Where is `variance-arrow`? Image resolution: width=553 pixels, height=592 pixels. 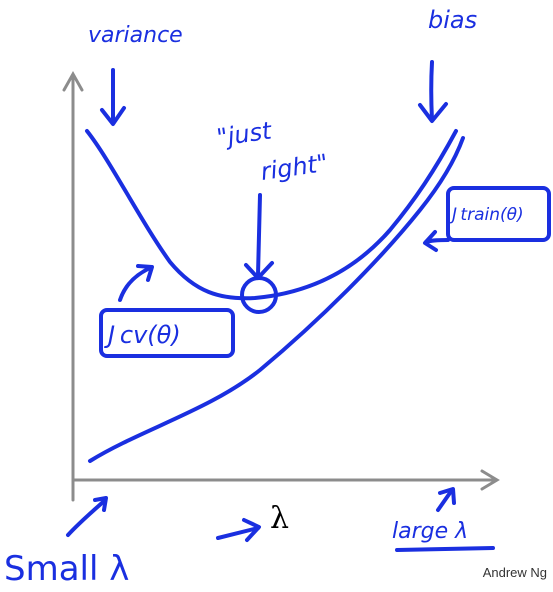 variance-arrow is located at coordinates (113, 97).